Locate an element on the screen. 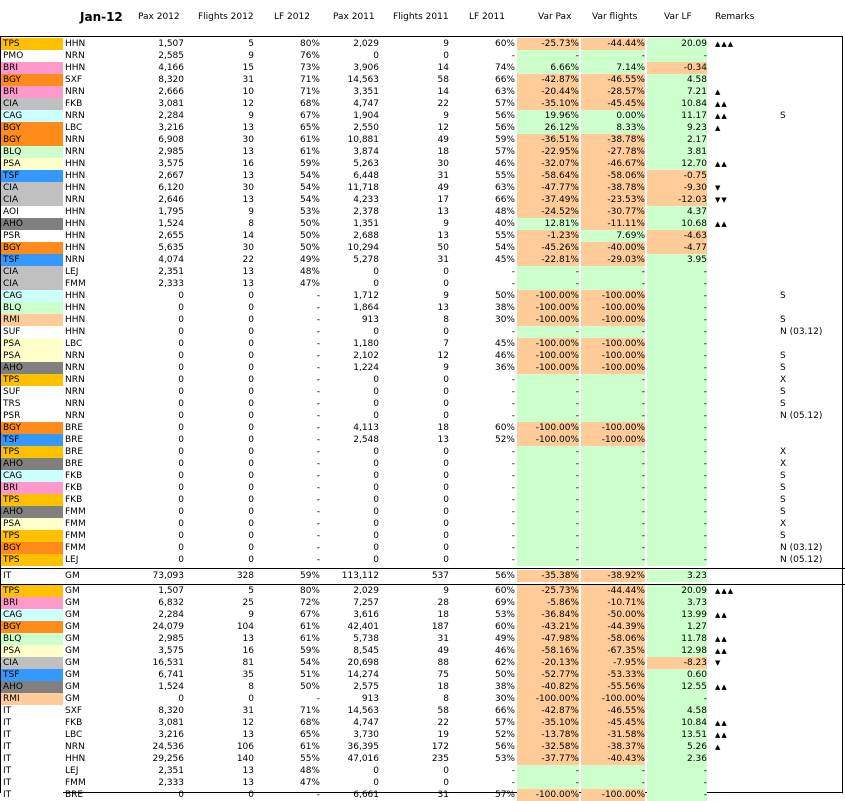 The height and width of the screenshot is (801, 845). var-pax-cell: -52.77% is located at coordinates (548, 675).